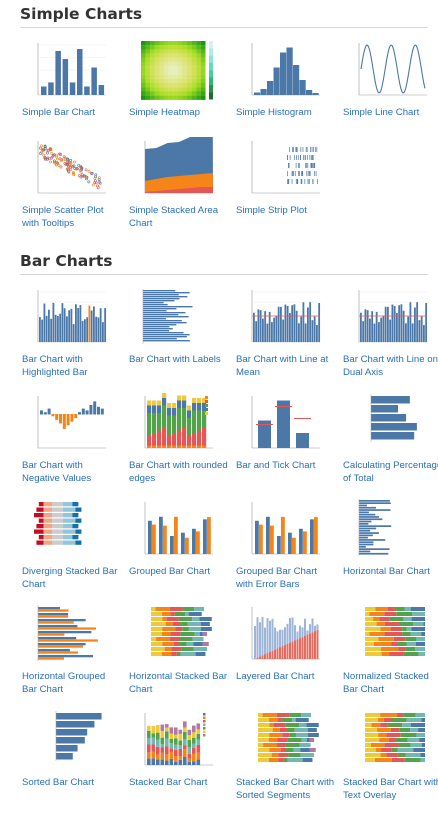 The image size is (438, 817). I want to click on gallery-card-horizontal-bar-chart: Horizontal Bar Chart, so click(390, 538).